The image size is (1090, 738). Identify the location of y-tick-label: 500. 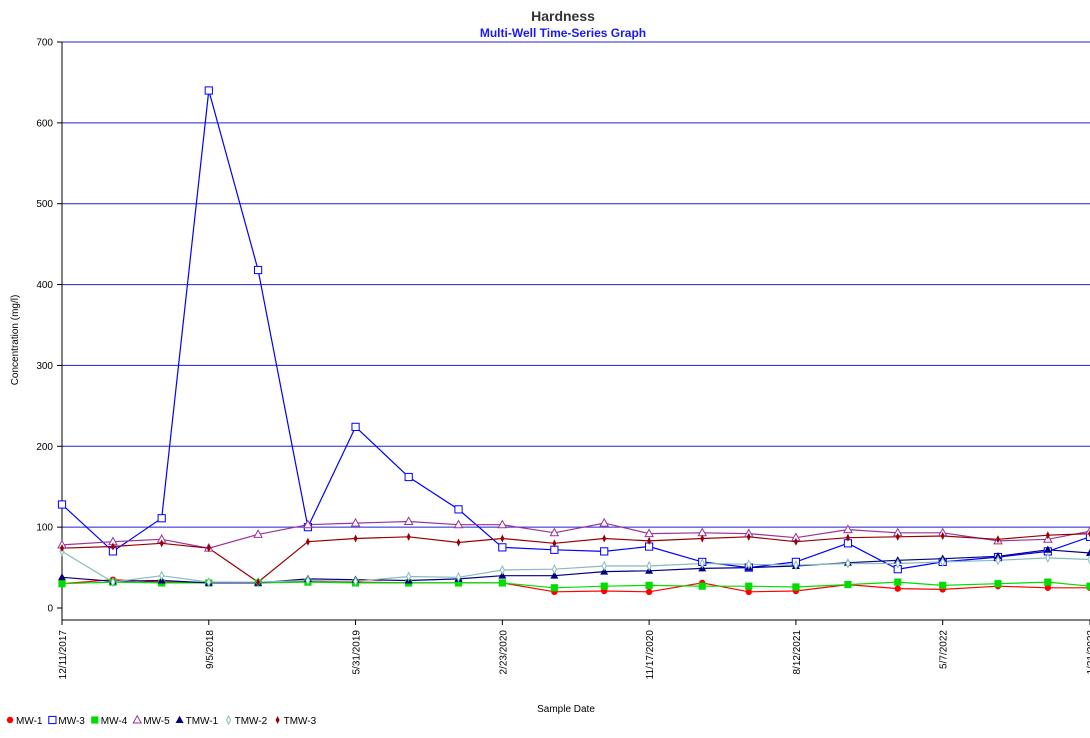
(44, 204).